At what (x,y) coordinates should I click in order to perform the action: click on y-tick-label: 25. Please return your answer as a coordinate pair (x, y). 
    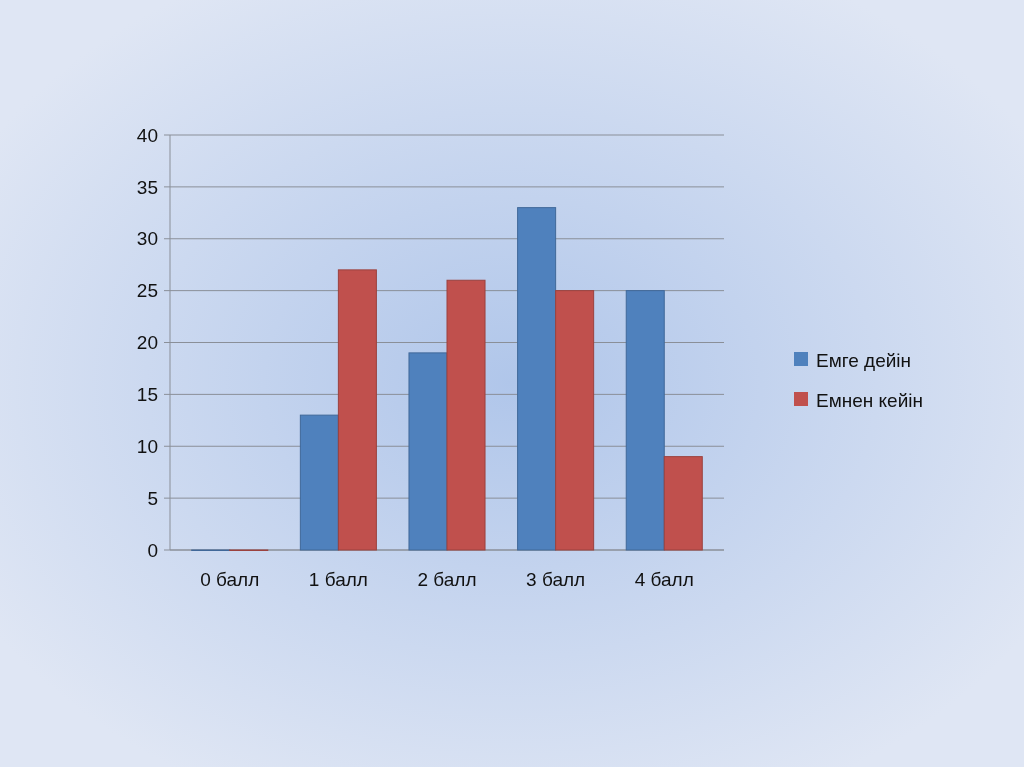
    Looking at the image, I should click on (147, 291).